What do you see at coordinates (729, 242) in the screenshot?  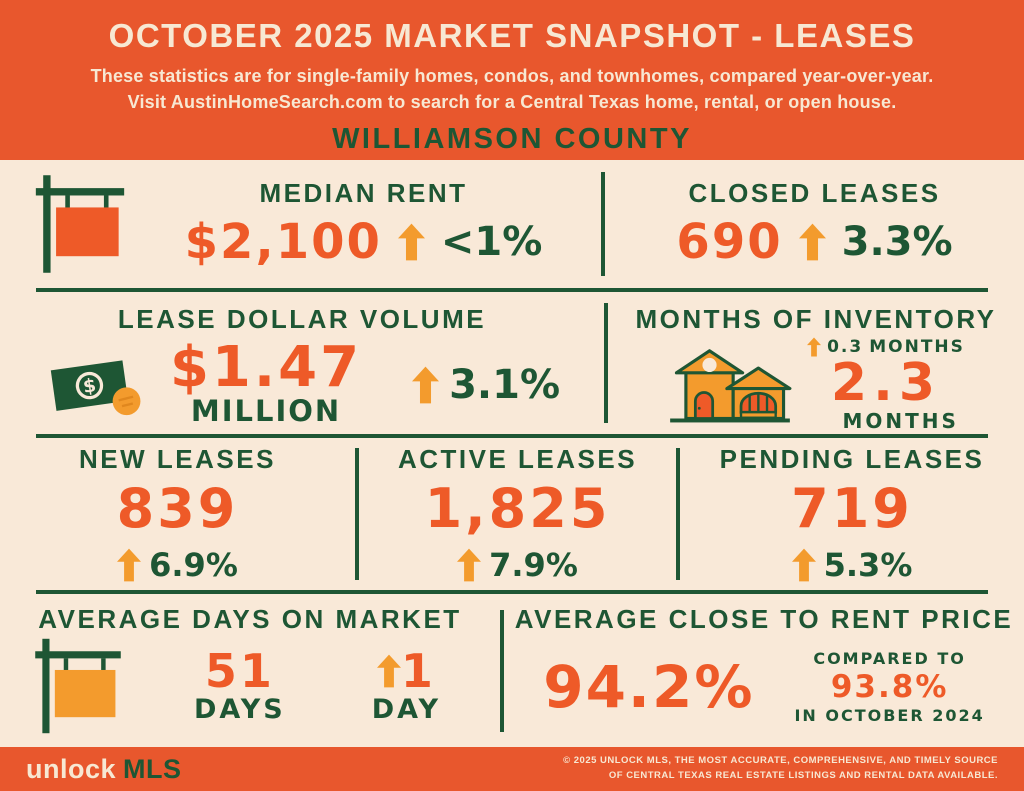 I see `stat-value: 690` at bounding box center [729, 242].